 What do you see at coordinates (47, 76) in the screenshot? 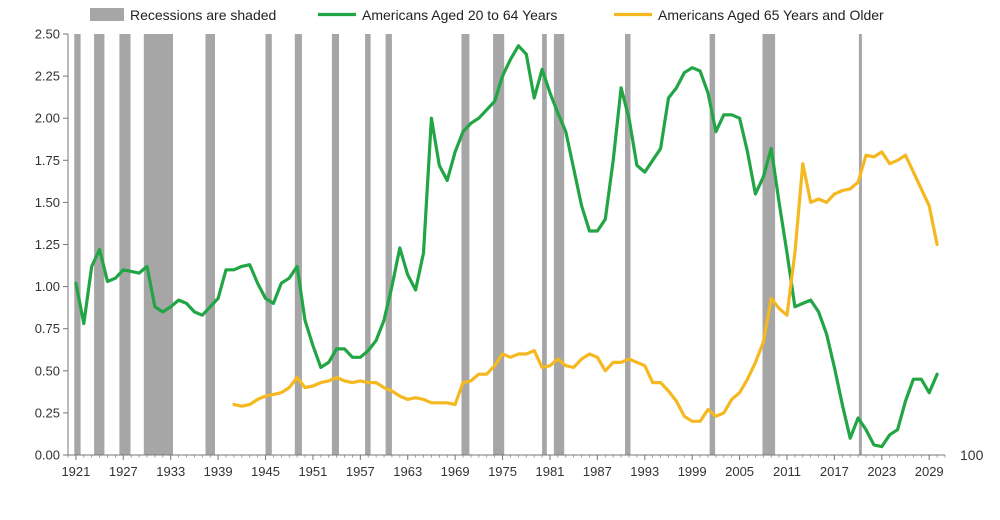
I see `y-tick-label: 2.25` at bounding box center [47, 76].